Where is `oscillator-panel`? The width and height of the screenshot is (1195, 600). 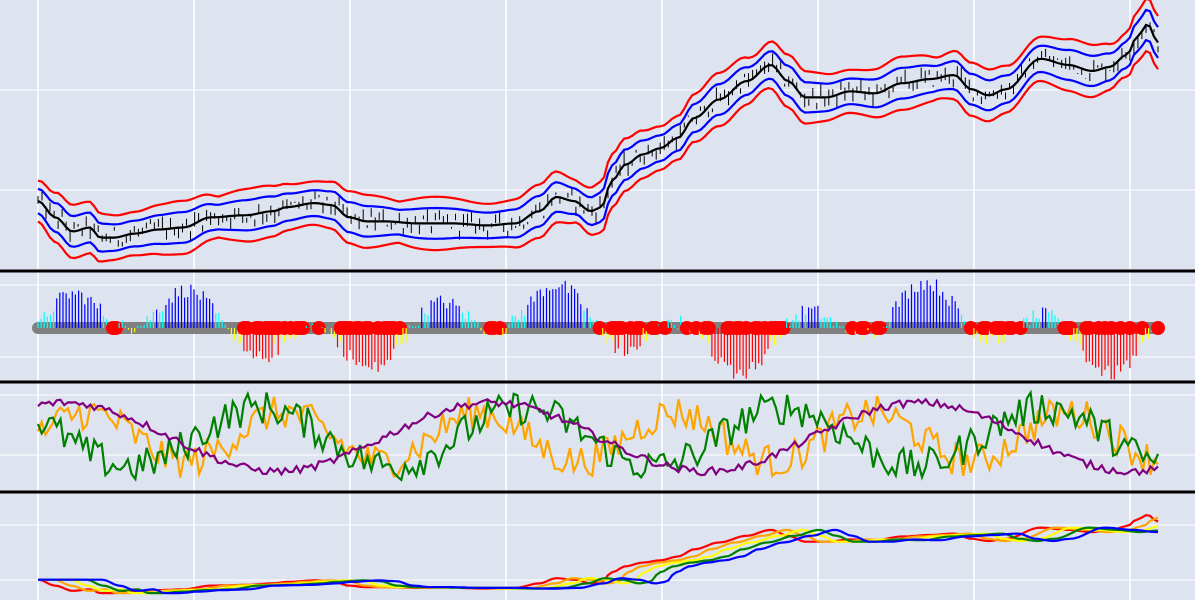
oscillator-panel is located at coordinates (598, 435).